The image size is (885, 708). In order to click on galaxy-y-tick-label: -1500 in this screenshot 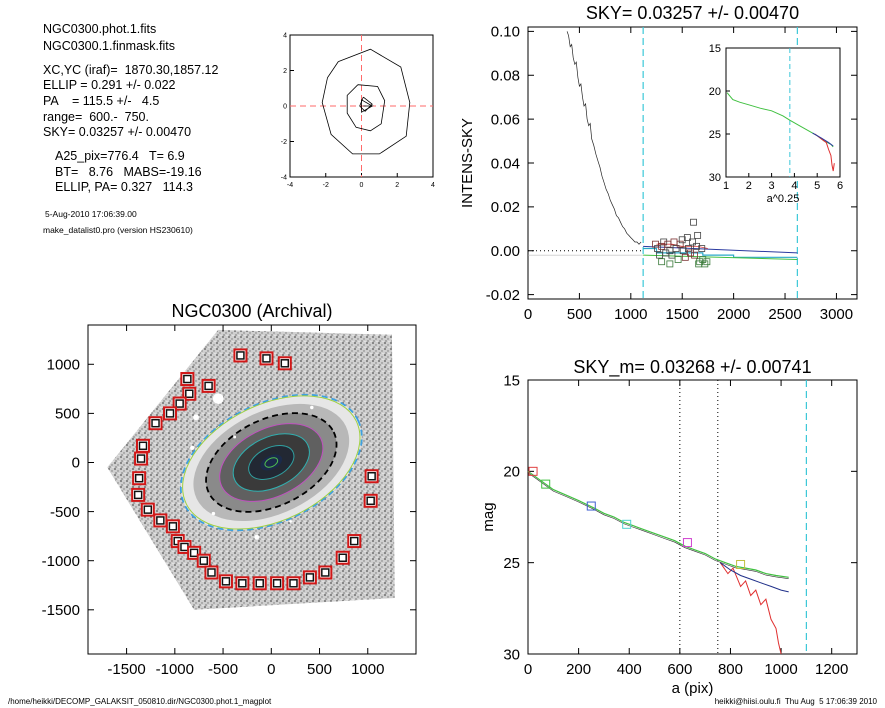, I will do `click(61, 610)`.